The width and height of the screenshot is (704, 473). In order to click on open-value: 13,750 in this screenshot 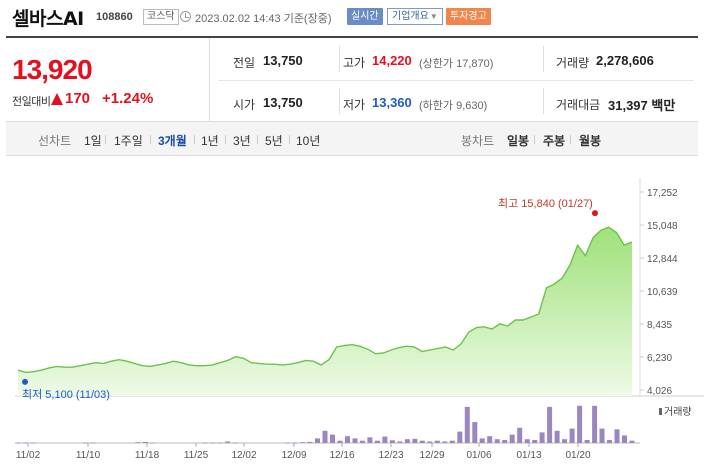, I will do `click(283, 102)`.